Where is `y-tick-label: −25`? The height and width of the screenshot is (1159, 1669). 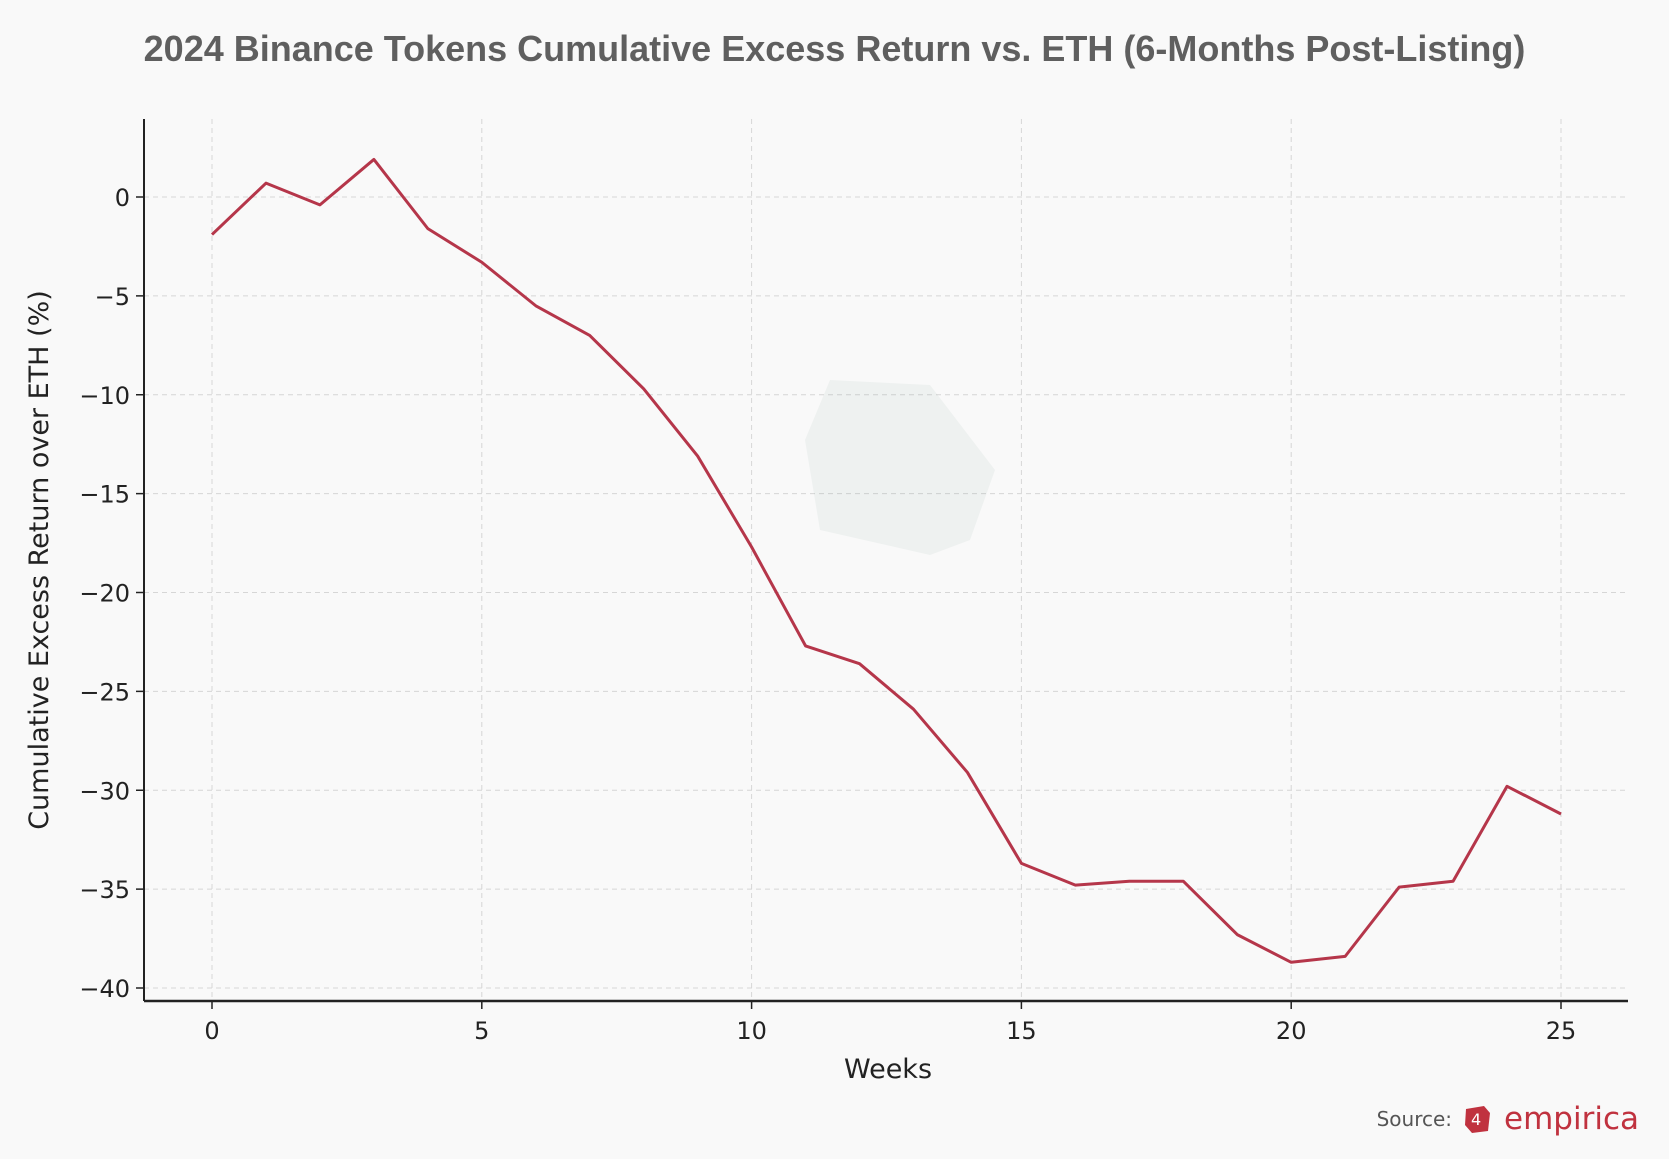 y-tick-label: −25 is located at coordinates (104, 692).